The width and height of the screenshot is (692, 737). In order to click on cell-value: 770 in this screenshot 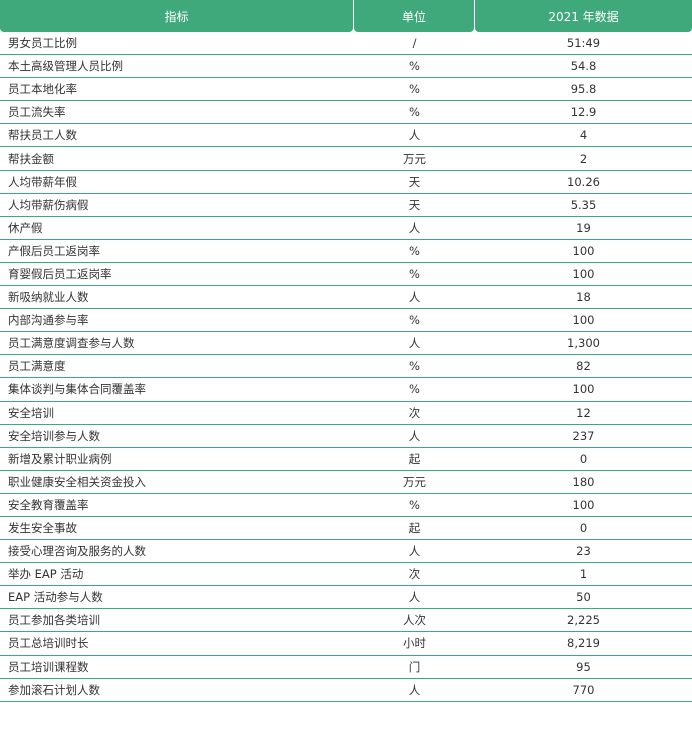, I will do `click(583, 689)`.